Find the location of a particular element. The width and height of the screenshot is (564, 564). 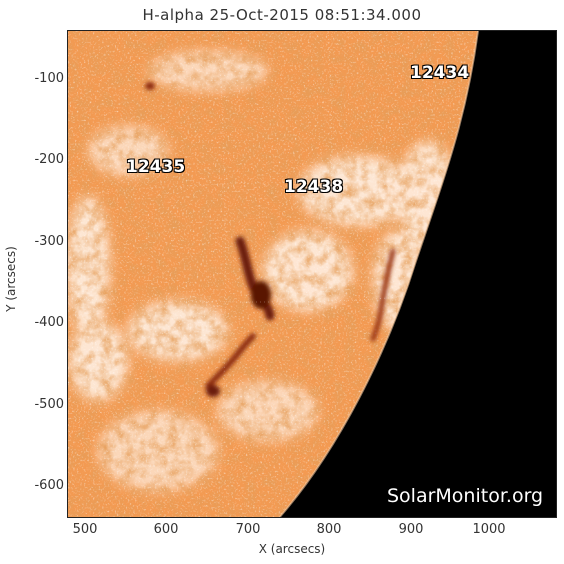

y-tick-label: -400 is located at coordinates (49, 322).